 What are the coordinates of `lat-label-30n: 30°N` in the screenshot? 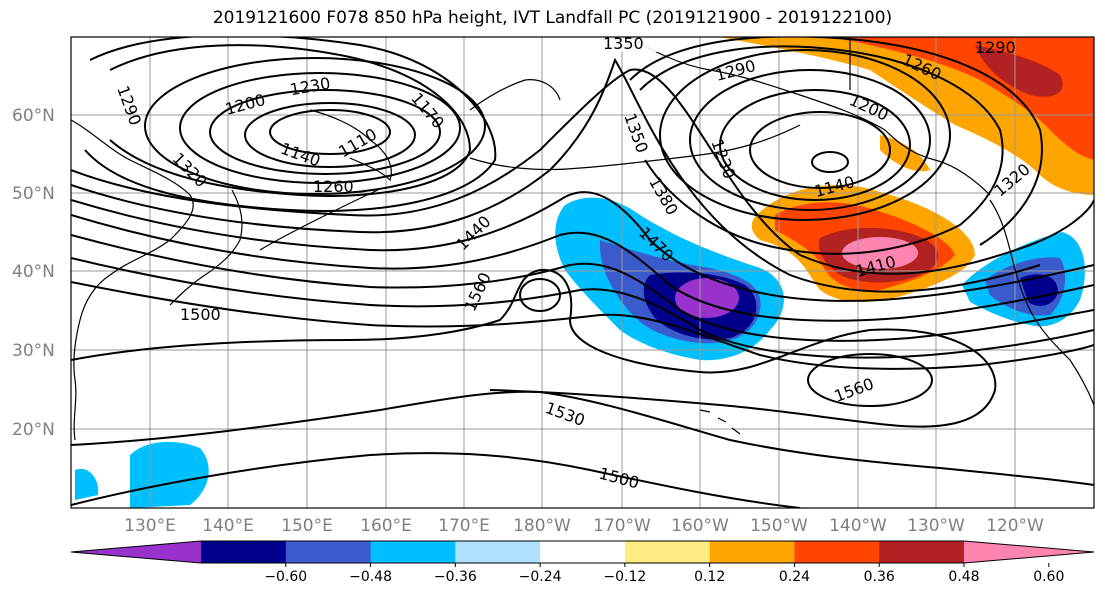 It's located at (33, 351).